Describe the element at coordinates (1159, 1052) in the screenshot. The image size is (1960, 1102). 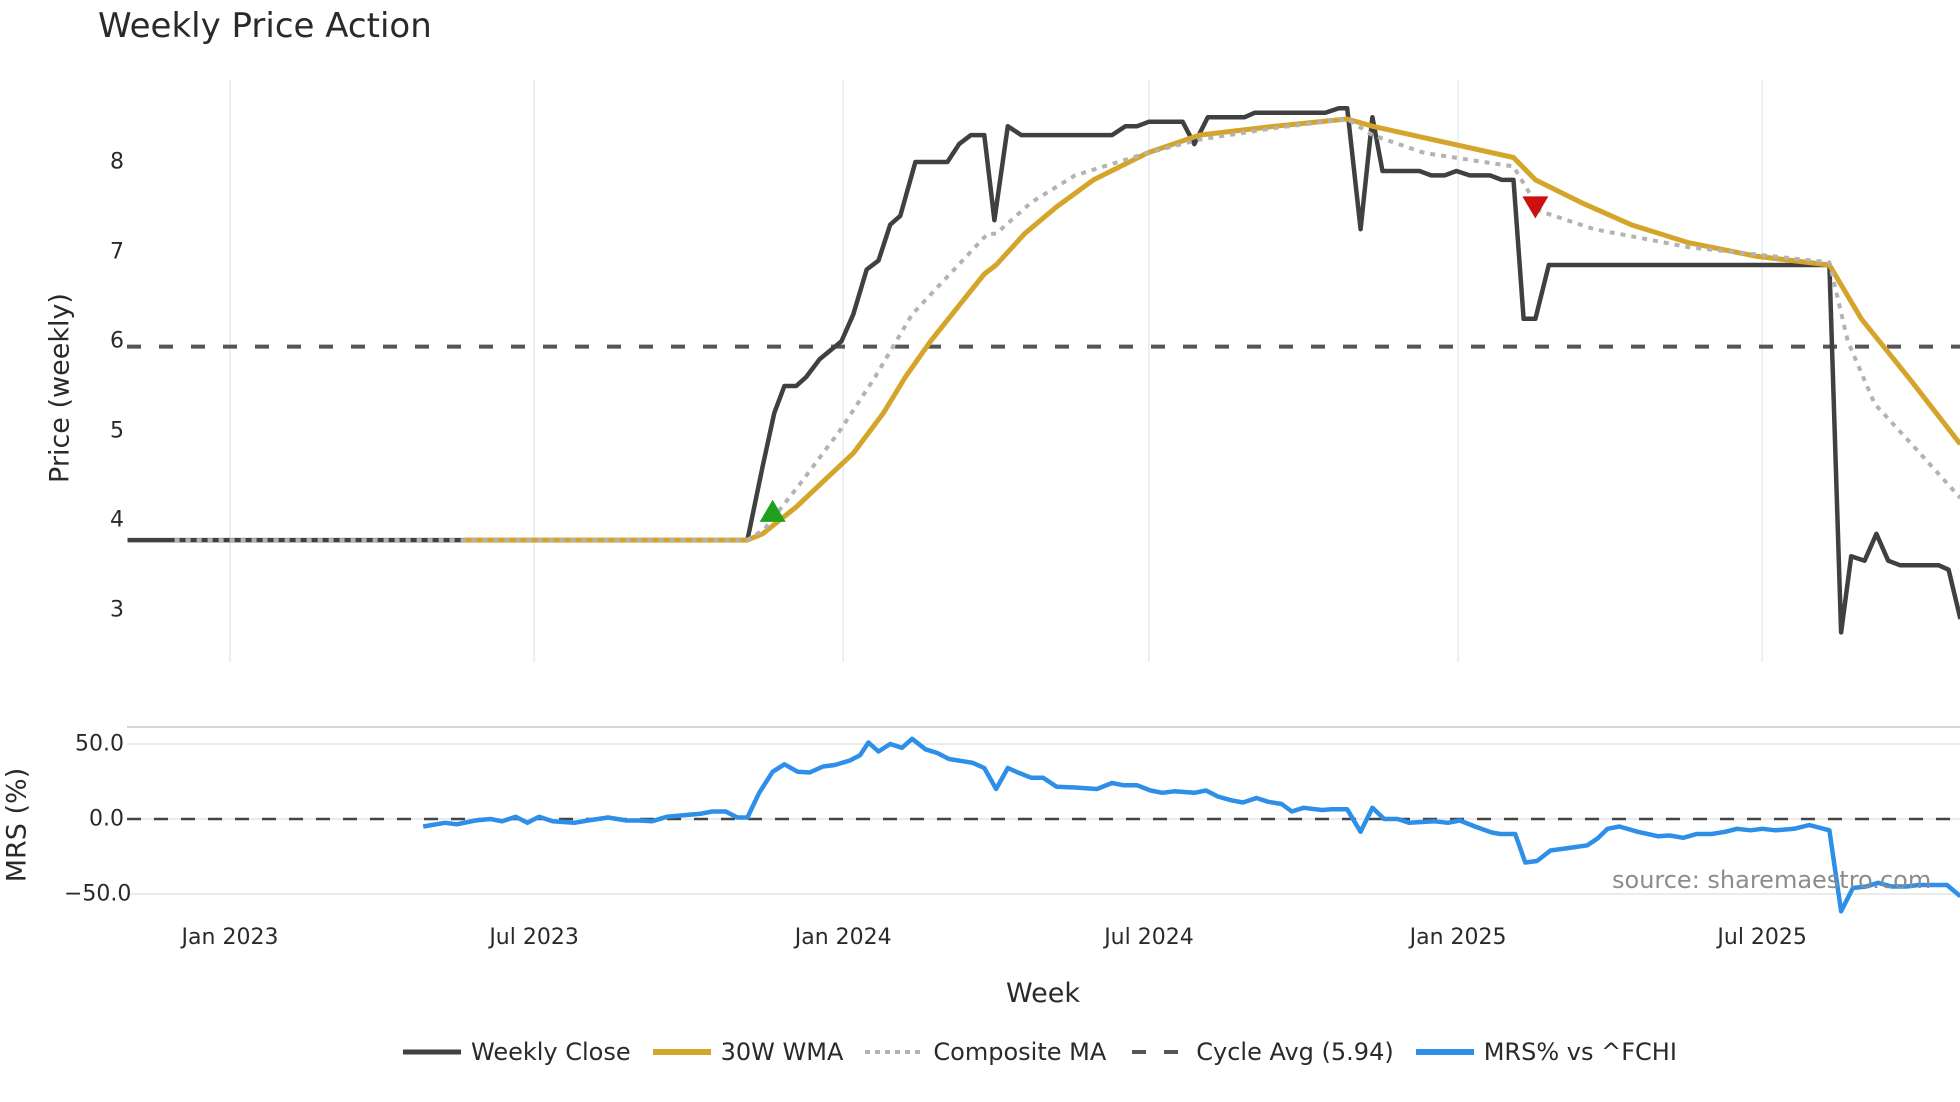
I see `dashed-line-icon` at that location.